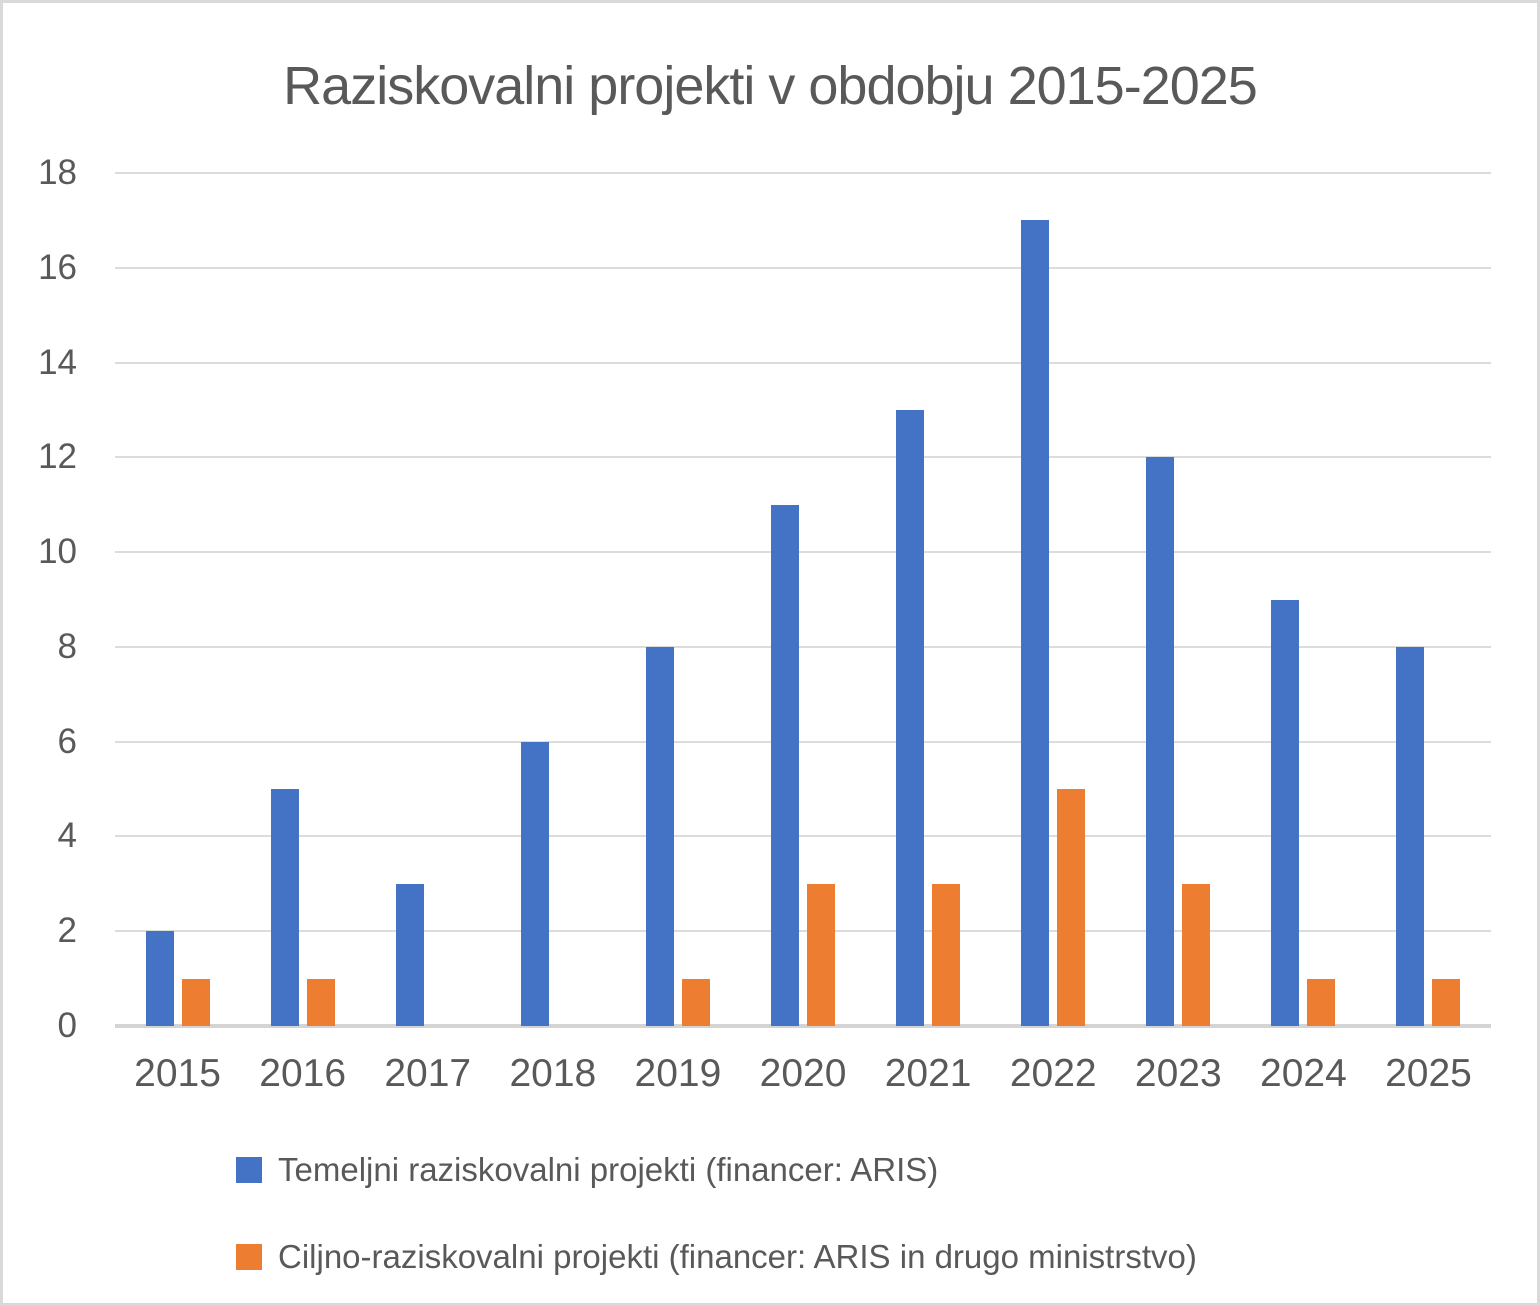 This screenshot has width=1540, height=1306. I want to click on y-tick-label: 10, so click(57, 552).